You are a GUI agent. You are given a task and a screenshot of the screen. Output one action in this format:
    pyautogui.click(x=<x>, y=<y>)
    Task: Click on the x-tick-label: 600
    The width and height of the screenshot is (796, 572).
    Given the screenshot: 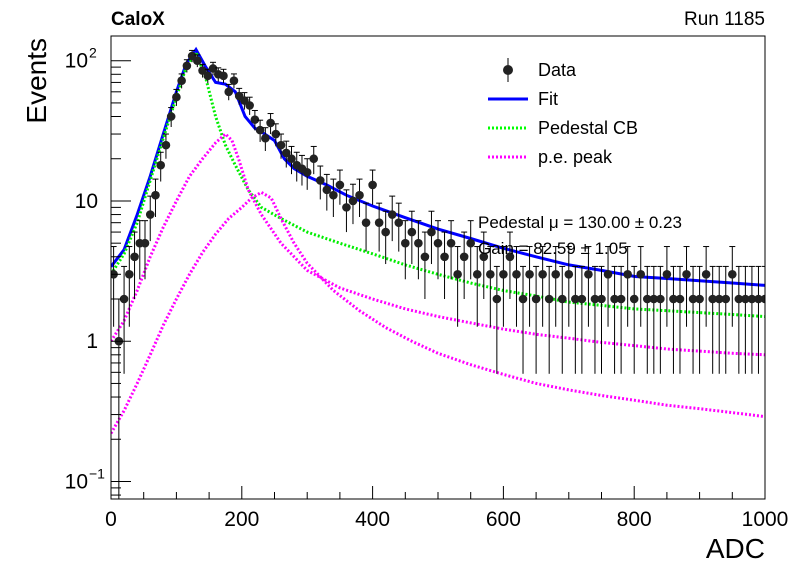 What is the action you would take?
    pyautogui.click(x=503, y=519)
    